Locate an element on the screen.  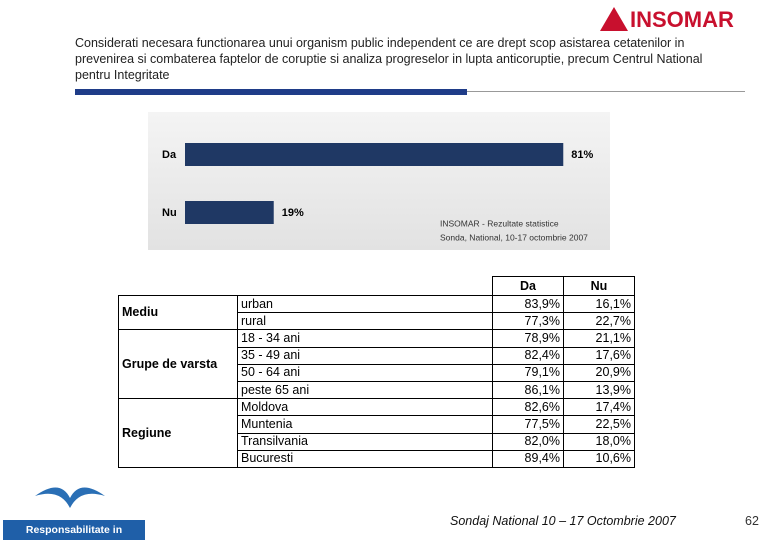
cell-value: 16,1% is located at coordinates (599, 304).